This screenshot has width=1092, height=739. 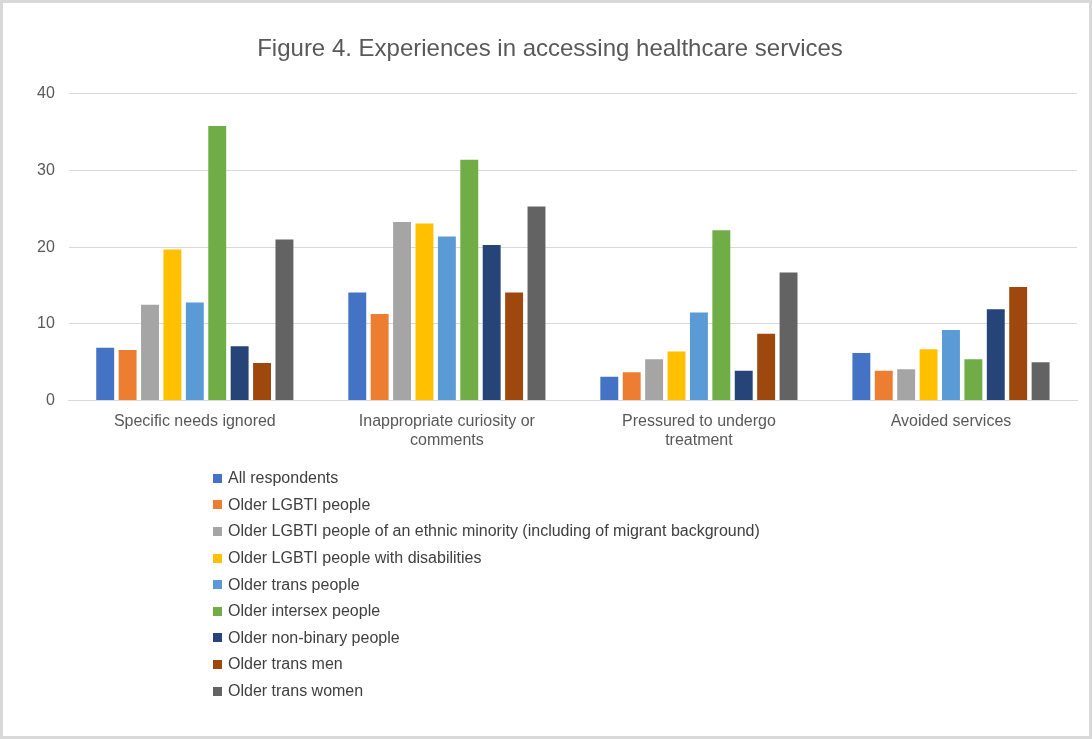 What do you see at coordinates (283, 478) in the screenshot?
I see `legend-label: All respondents` at bounding box center [283, 478].